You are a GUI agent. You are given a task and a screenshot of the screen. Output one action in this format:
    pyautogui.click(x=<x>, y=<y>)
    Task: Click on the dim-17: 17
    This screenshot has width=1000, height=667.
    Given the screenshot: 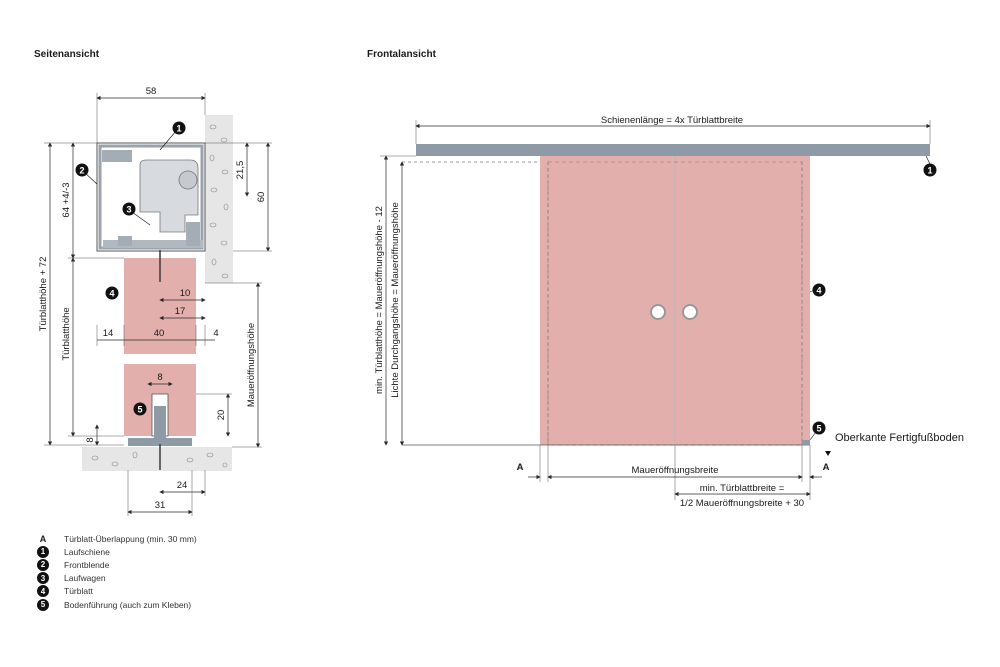 What is the action you would take?
    pyautogui.click(x=180, y=311)
    